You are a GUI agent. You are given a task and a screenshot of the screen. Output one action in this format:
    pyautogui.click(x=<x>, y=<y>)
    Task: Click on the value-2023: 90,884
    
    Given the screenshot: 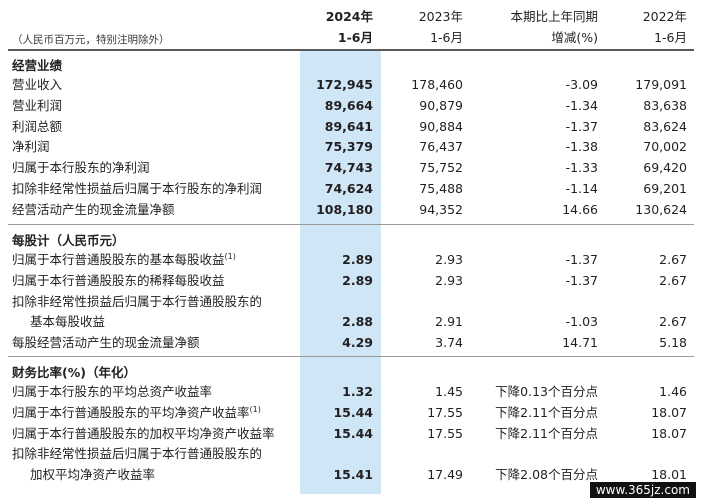 What is the action you would take?
    pyautogui.click(x=441, y=126)
    